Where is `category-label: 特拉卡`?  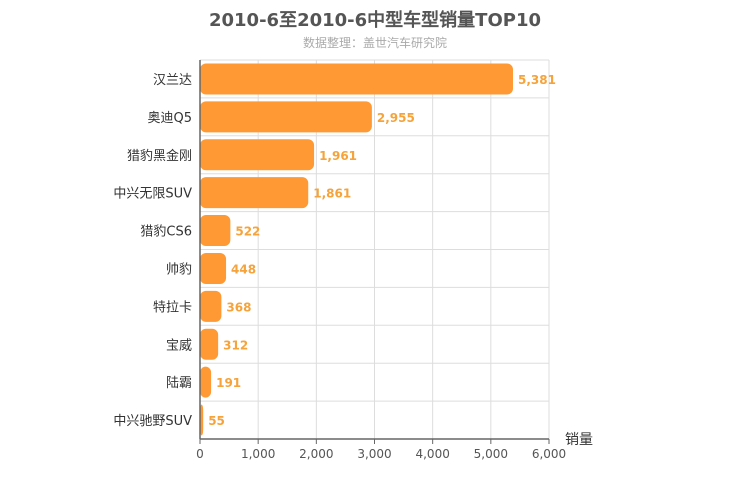 category-label: 特拉卡 is located at coordinates (172, 307).